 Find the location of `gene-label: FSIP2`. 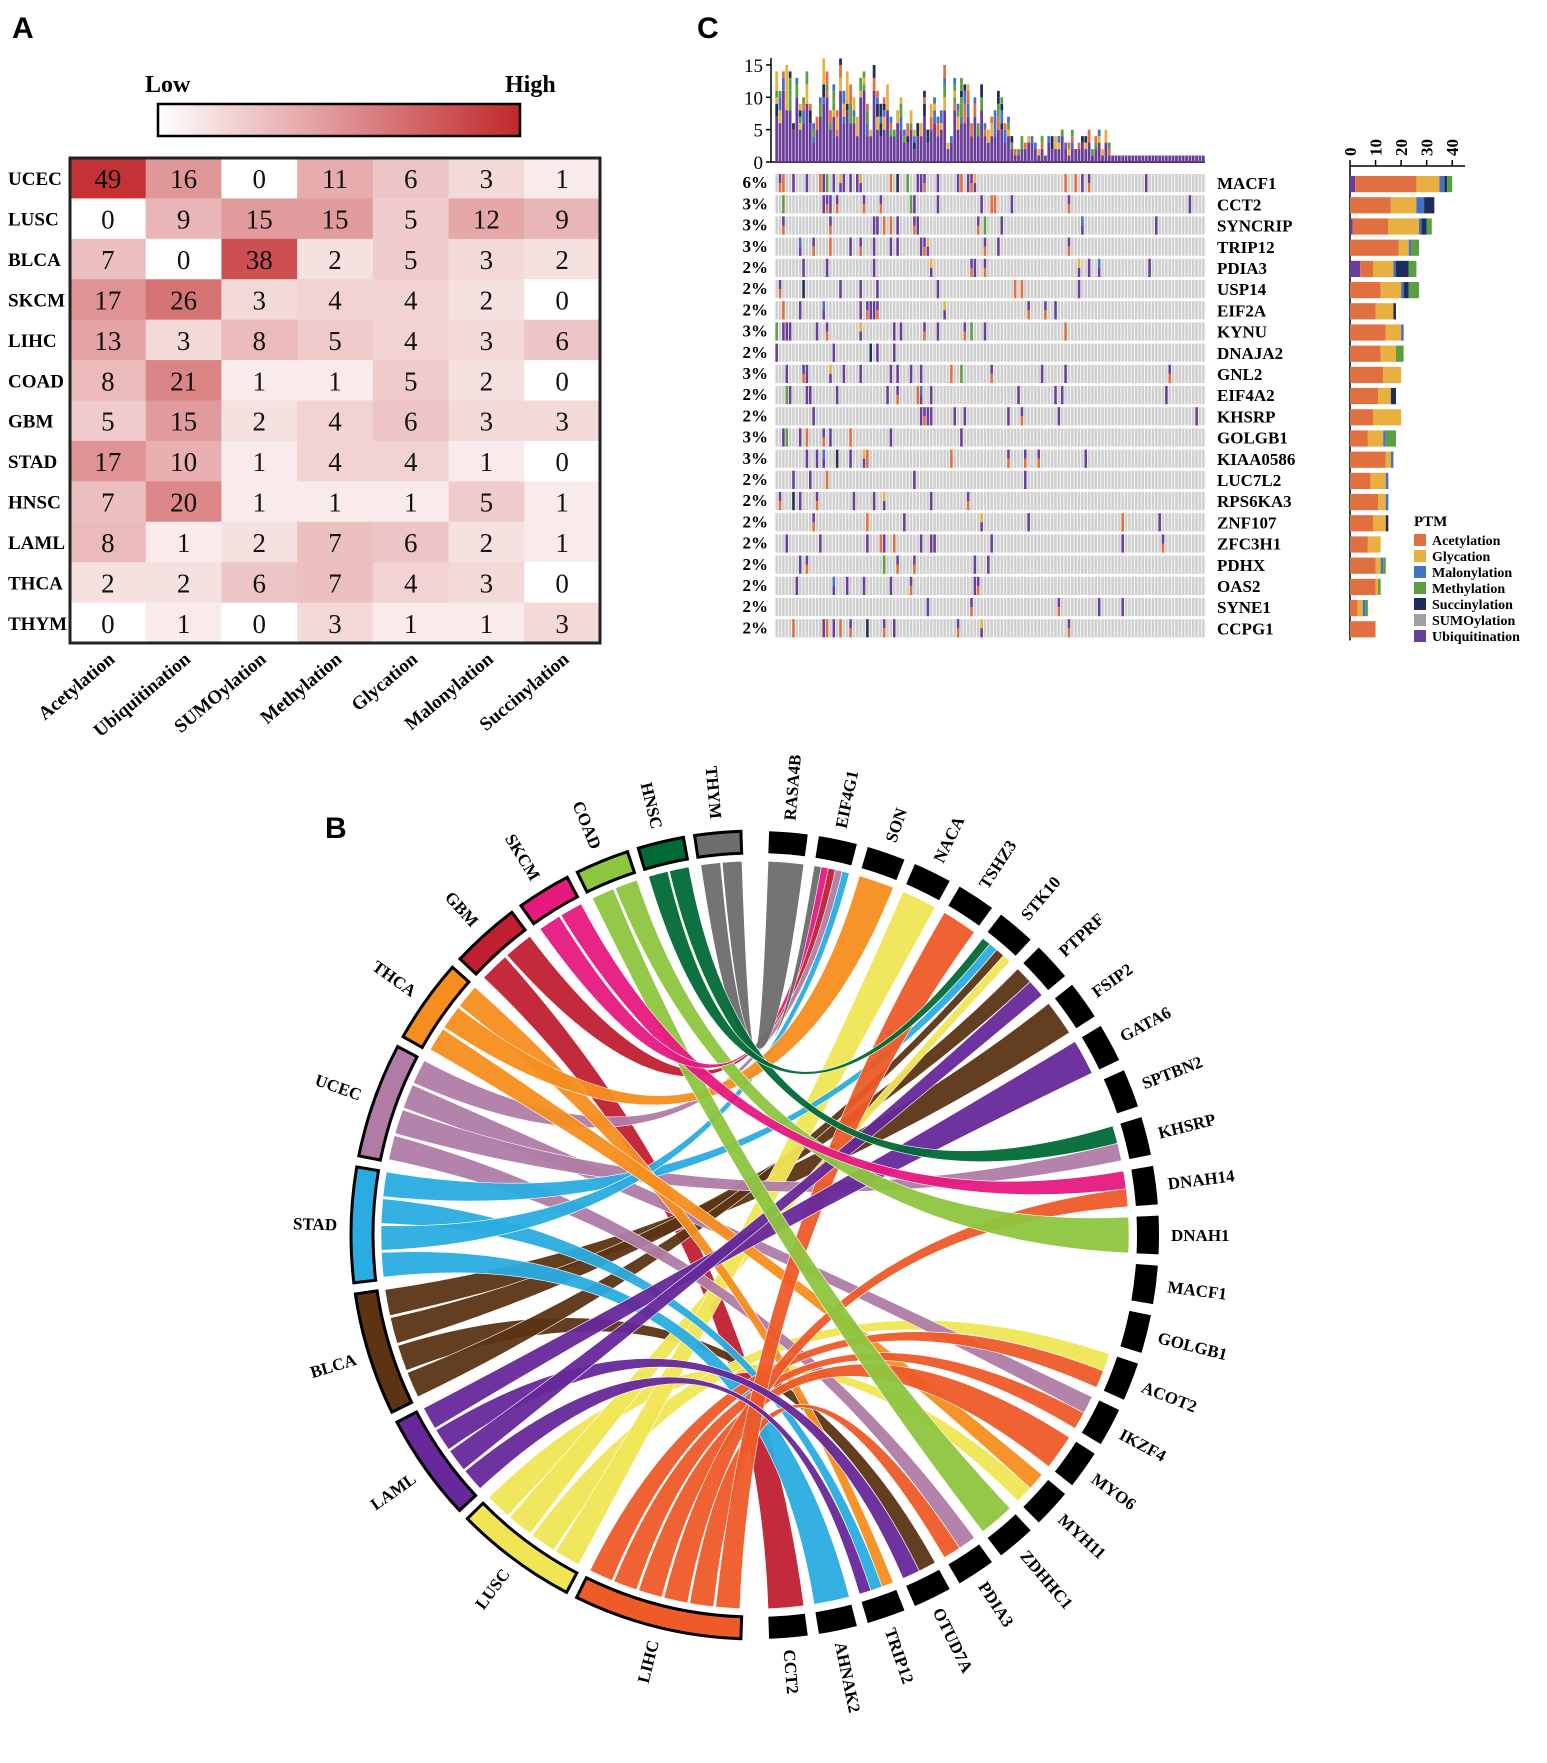

gene-label: FSIP2 is located at coordinates (1112, 981).